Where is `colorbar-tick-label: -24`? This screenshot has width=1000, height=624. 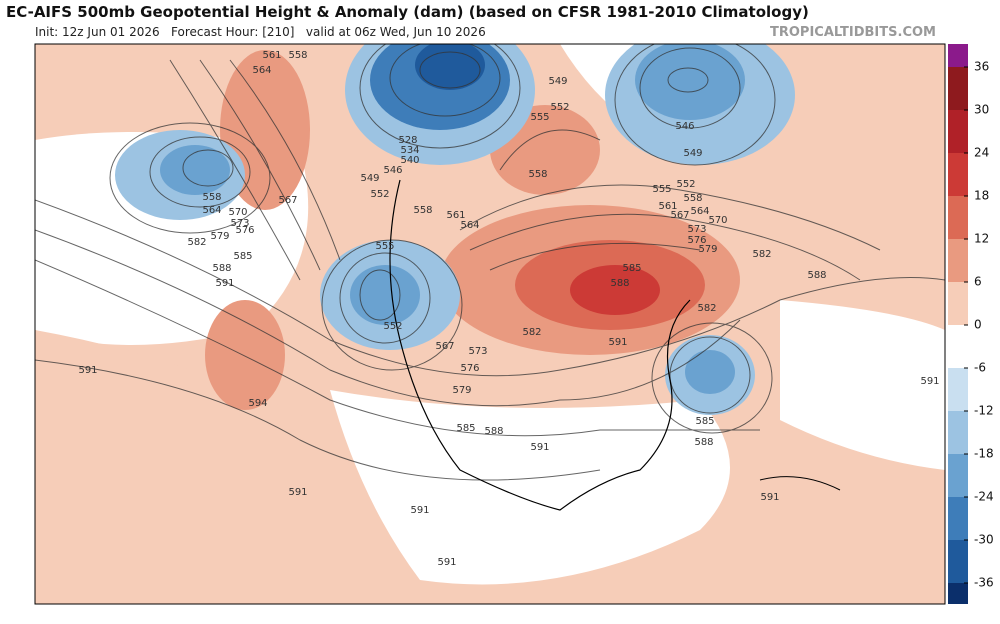 colorbar-tick-label: -24 is located at coordinates (984, 497).